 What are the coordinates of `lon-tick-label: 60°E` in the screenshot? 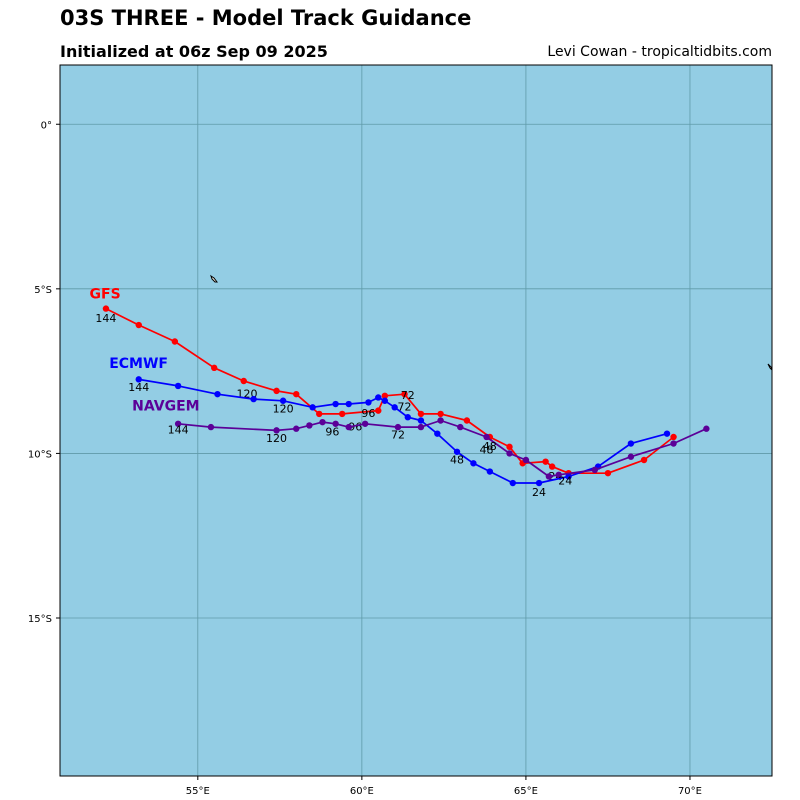 It's located at (362, 791).